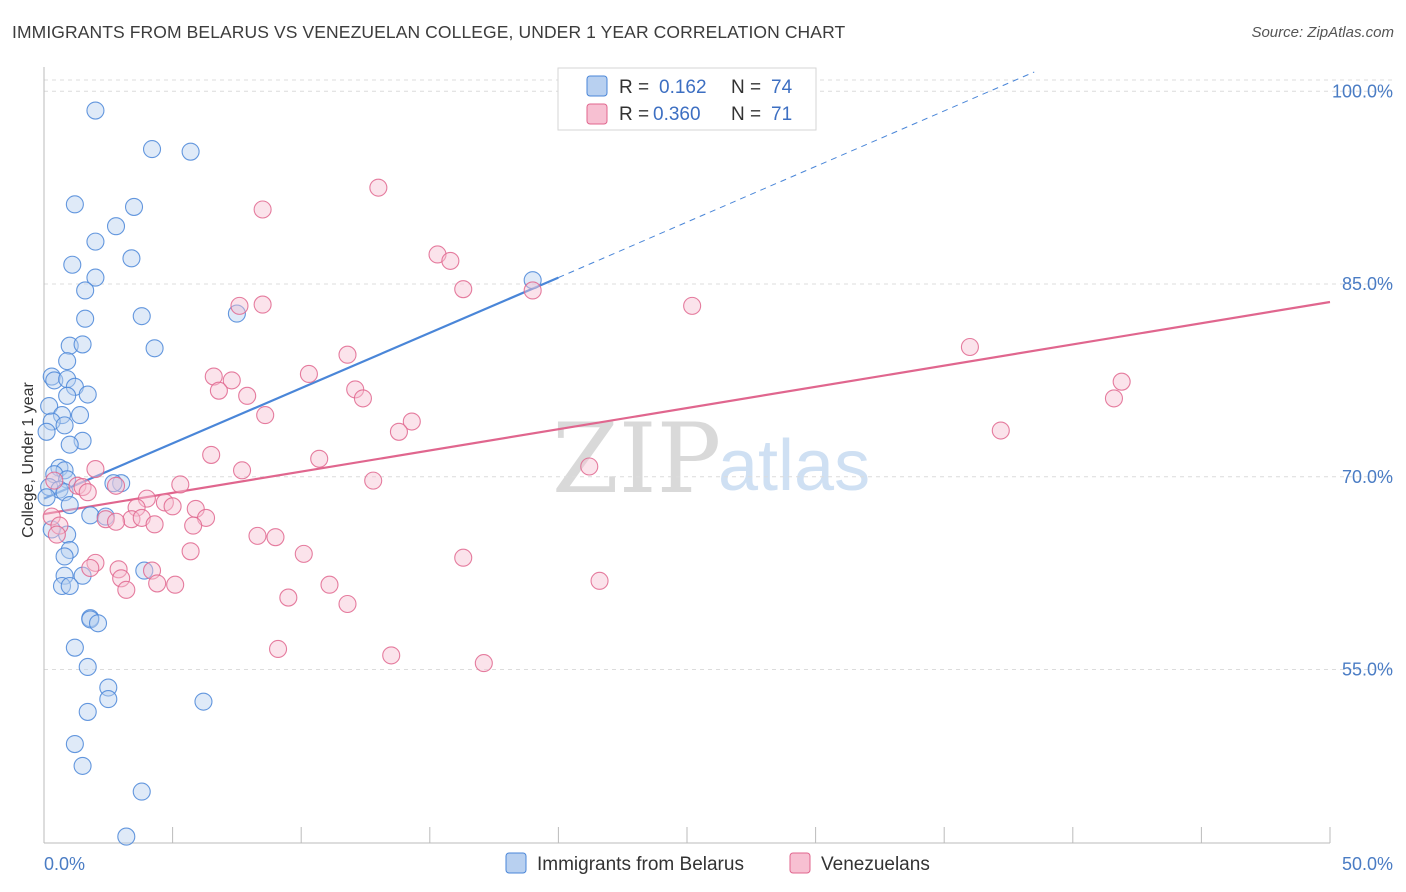 This screenshot has width=1406, height=892. Describe the element at coordinates (64, 864) in the screenshot. I see `x-tick-label-min: 0.0%` at that location.